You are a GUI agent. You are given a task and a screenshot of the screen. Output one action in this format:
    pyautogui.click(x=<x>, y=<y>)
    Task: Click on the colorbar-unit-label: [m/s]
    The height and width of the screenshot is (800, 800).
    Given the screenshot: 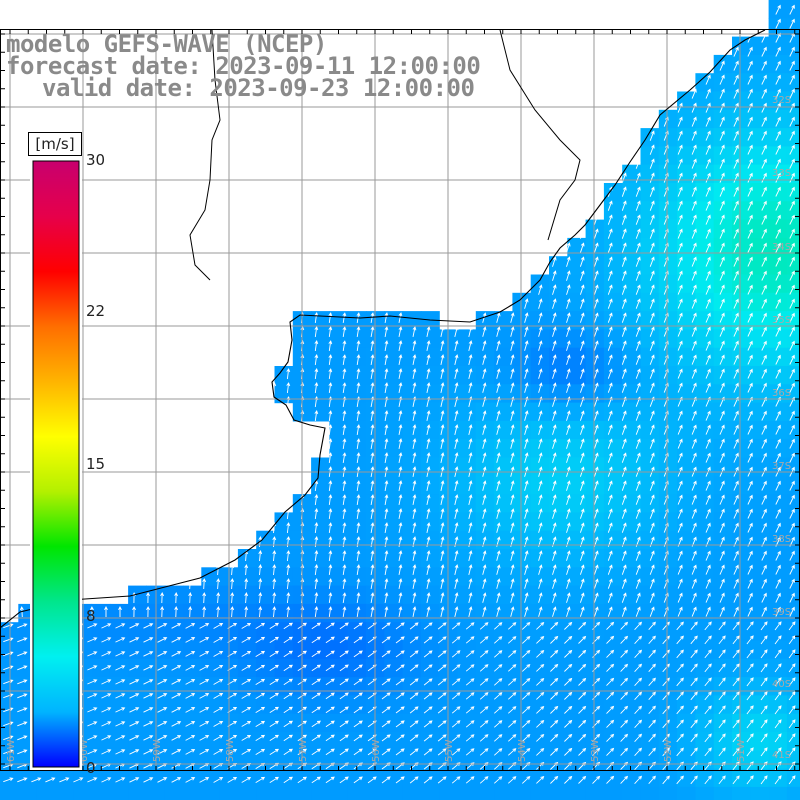 What is the action you would take?
    pyautogui.click(x=55, y=144)
    